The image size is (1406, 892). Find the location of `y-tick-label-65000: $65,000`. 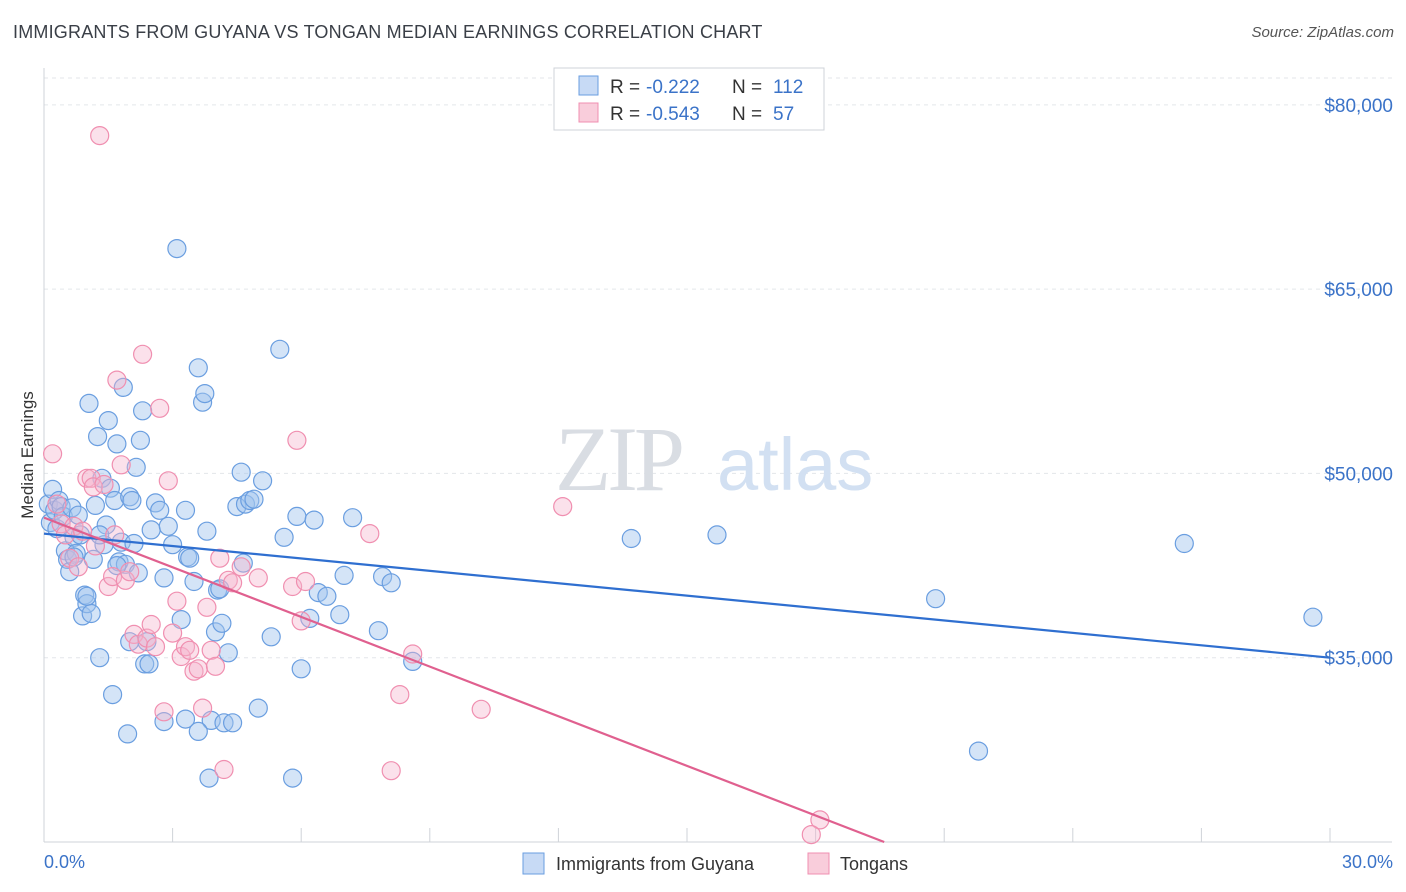

y-tick-label-65000: $65,000 is located at coordinates (1358, 290).